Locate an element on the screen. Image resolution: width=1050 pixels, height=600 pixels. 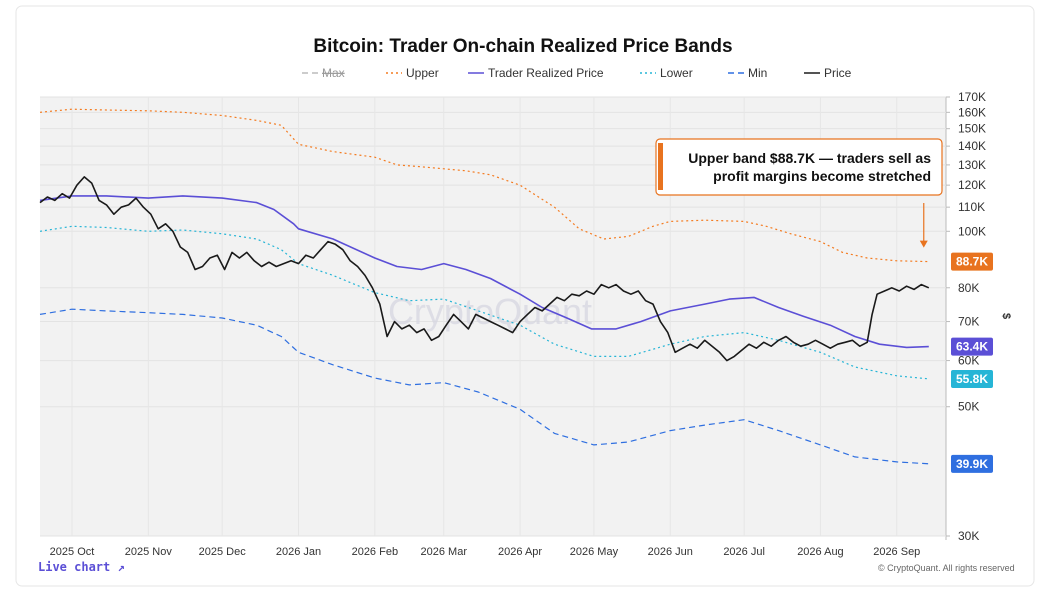
x-tick-label: 2026 Feb is located at coordinates (375, 552).